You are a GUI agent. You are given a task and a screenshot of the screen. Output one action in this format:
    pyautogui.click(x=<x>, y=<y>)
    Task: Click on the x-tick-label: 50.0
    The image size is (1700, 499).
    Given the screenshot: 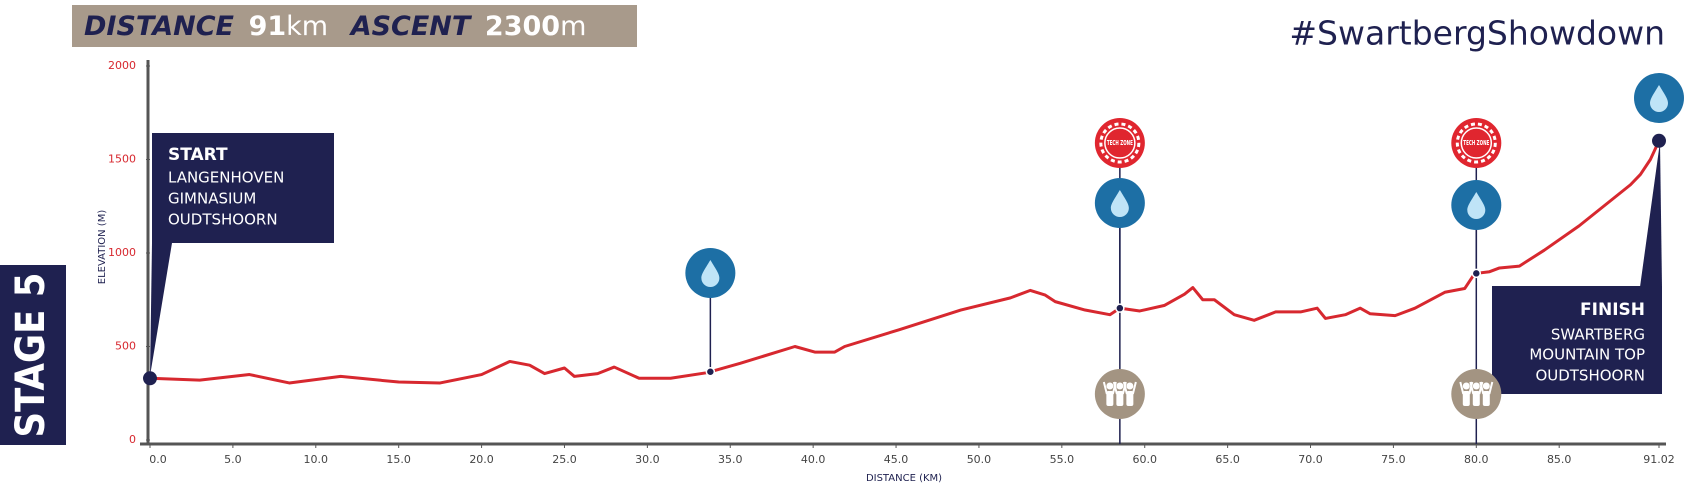 What is the action you would take?
    pyautogui.click(x=979, y=459)
    